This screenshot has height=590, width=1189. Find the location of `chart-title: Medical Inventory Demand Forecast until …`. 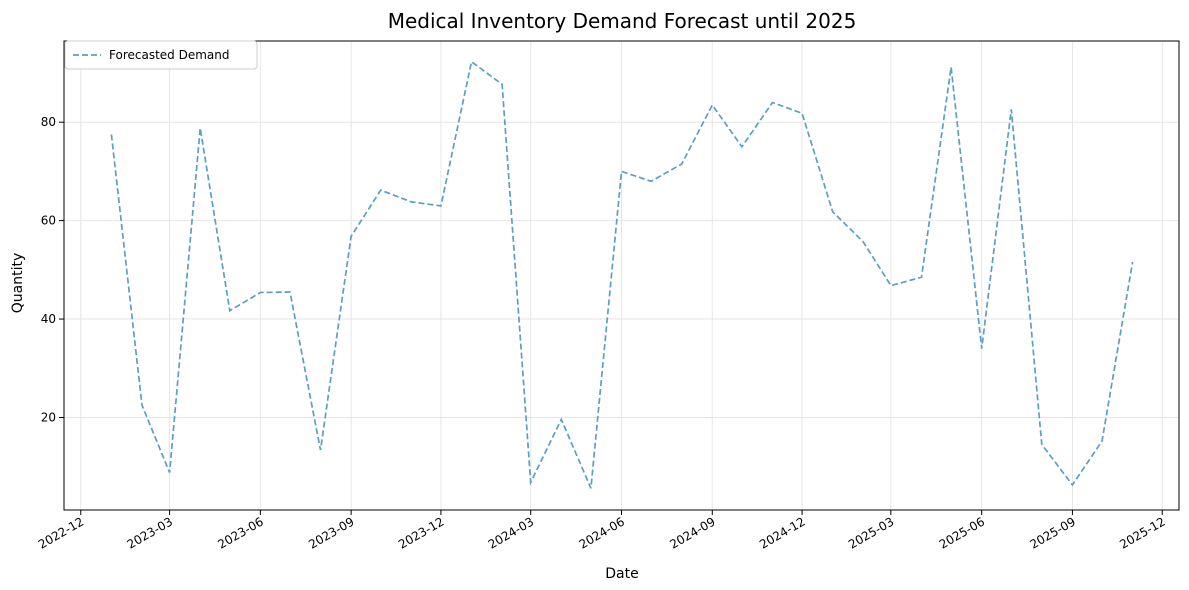

chart-title: Medical Inventory Demand Forecast until … is located at coordinates (622, 21).